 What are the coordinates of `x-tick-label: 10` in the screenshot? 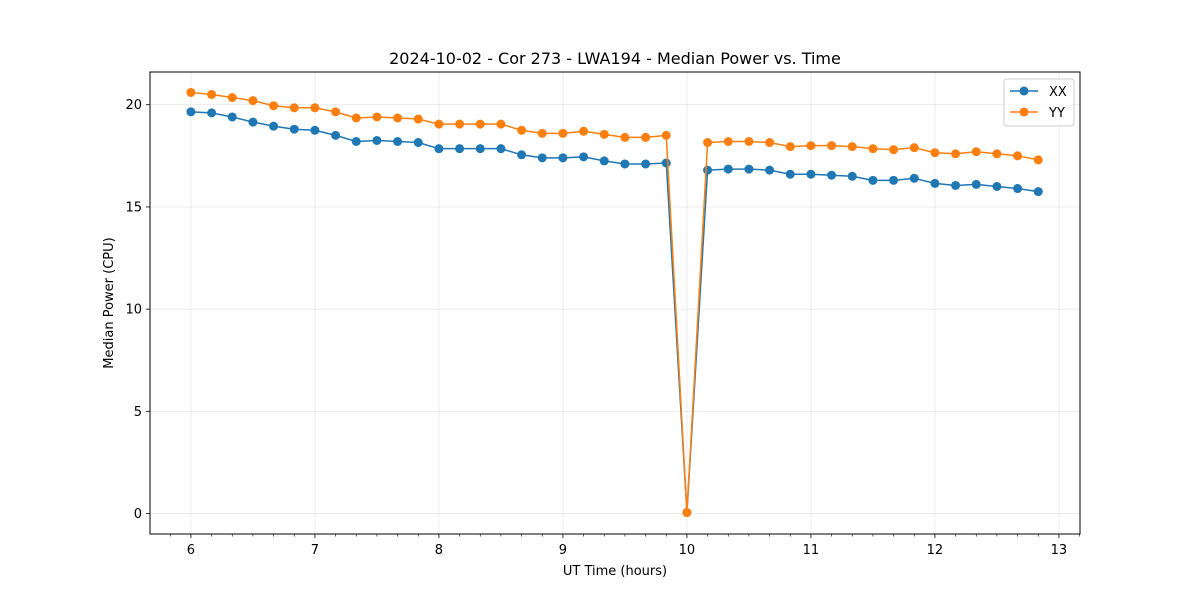 It's located at (687, 550).